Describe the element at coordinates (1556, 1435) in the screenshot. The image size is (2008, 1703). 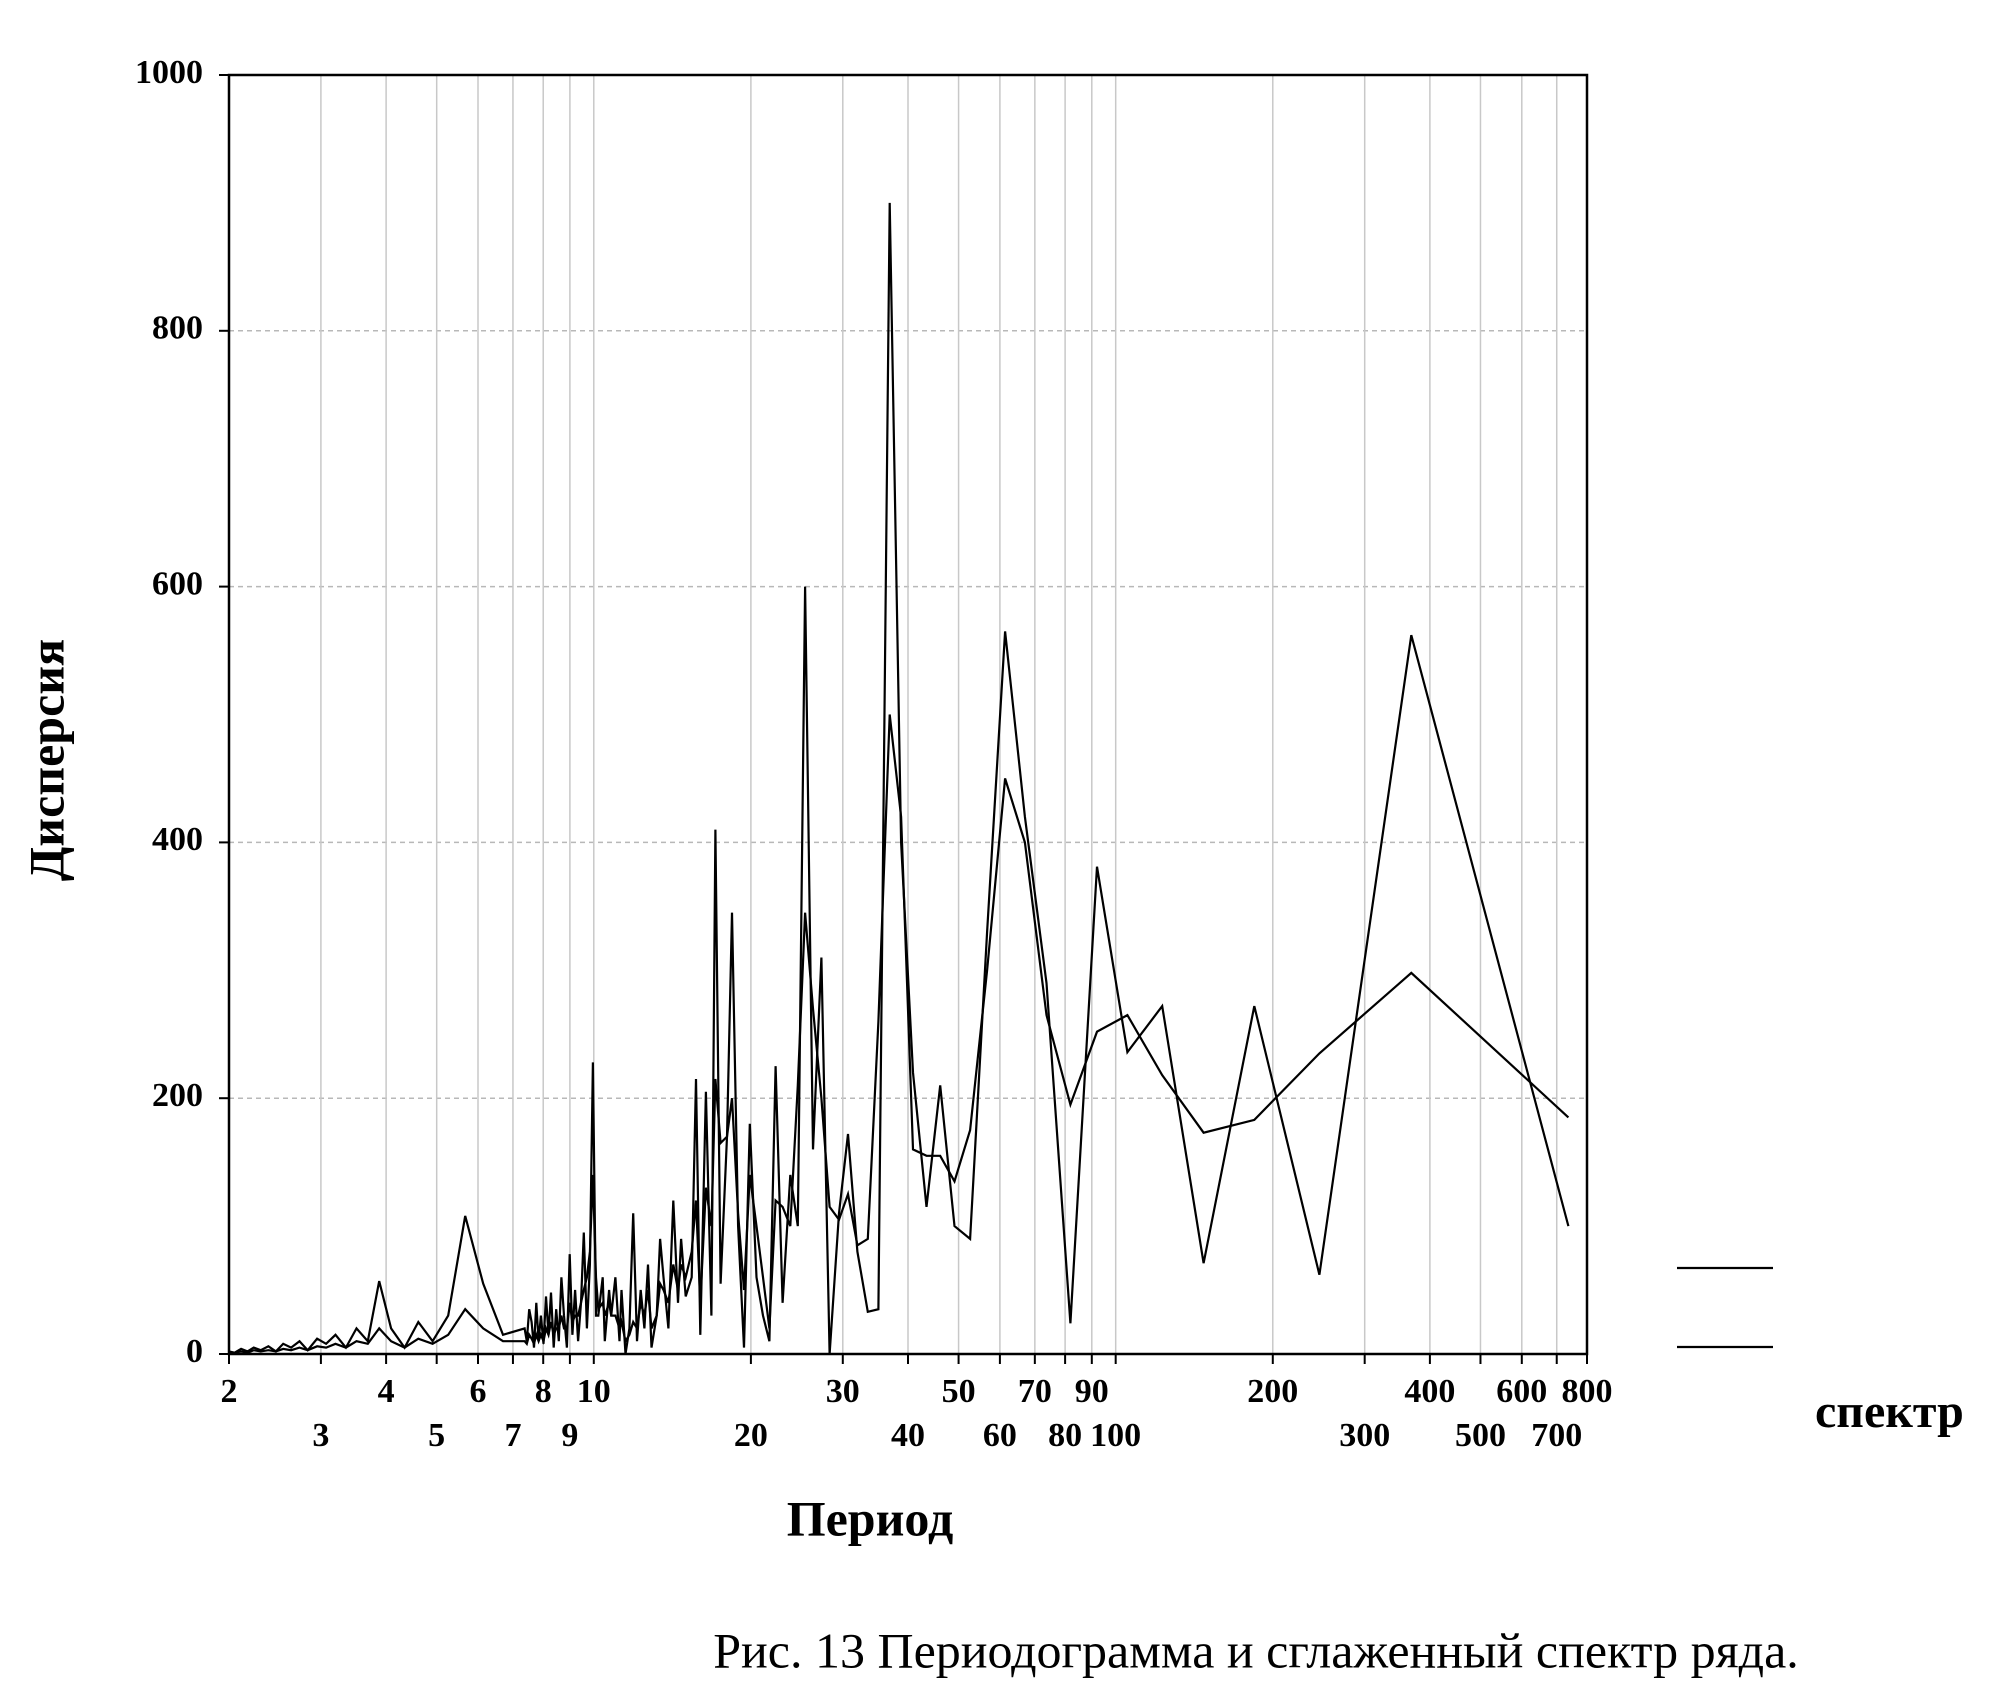
I see `x-tick-label: 700` at that location.